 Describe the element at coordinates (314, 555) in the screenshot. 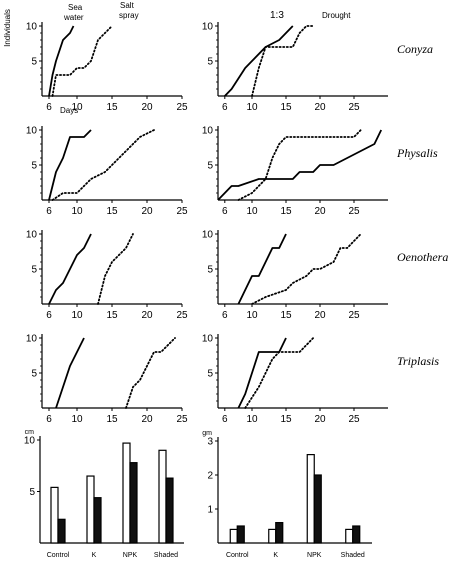

I see `category-label: NPK` at that location.